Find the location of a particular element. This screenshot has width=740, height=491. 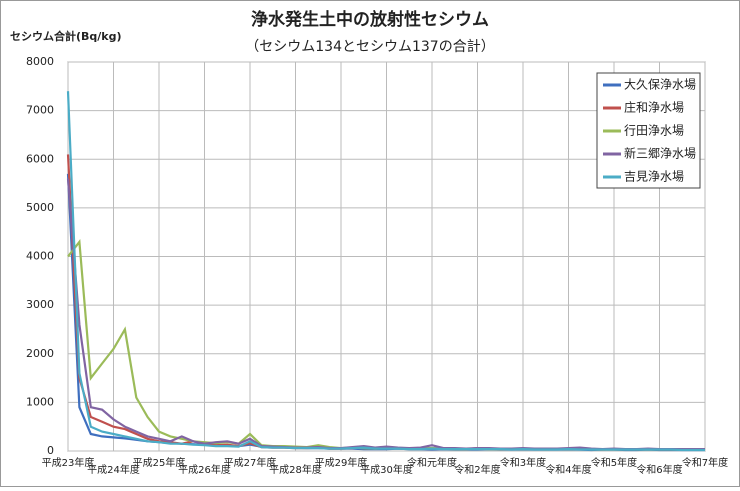

y-tick-label: 3000 is located at coordinates (40, 304).